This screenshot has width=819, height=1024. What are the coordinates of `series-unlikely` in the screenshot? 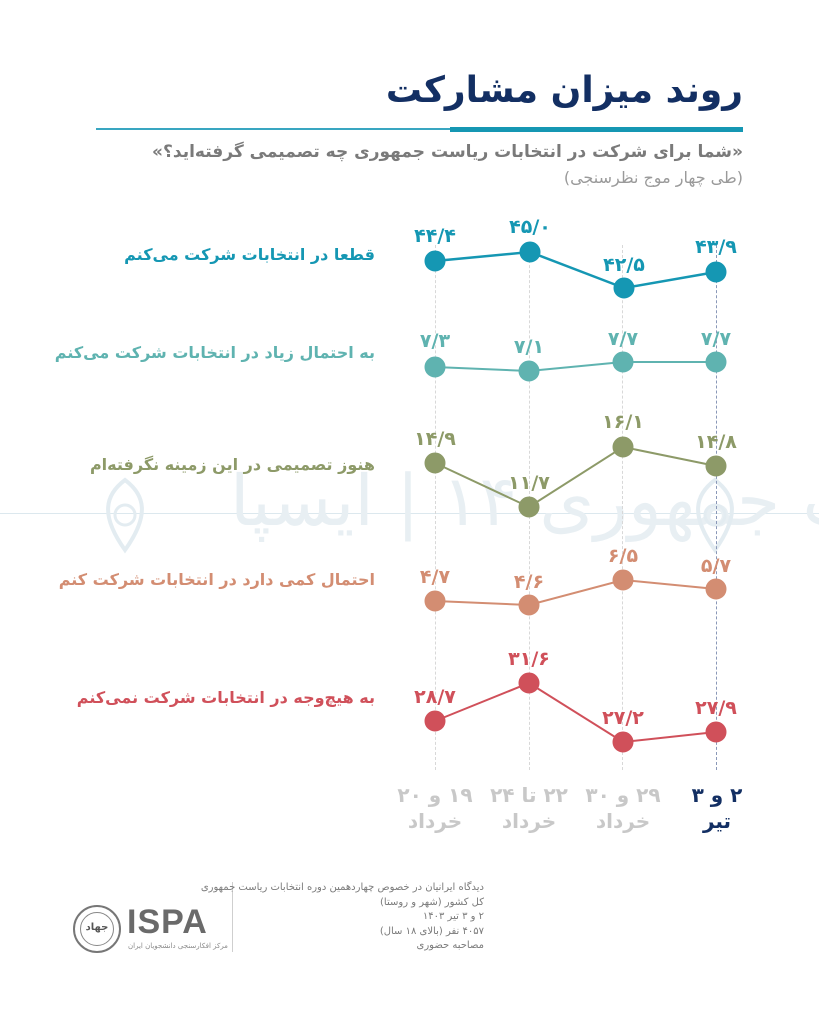 It's located at (575, 592).